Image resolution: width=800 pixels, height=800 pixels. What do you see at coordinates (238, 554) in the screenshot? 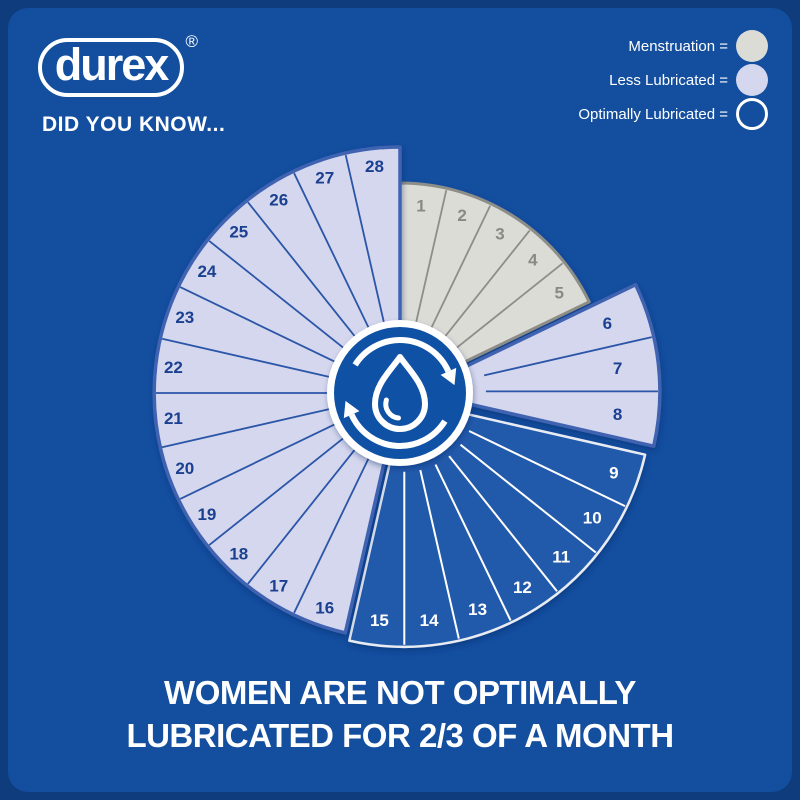
I see `day-label: 18` at bounding box center [238, 554].